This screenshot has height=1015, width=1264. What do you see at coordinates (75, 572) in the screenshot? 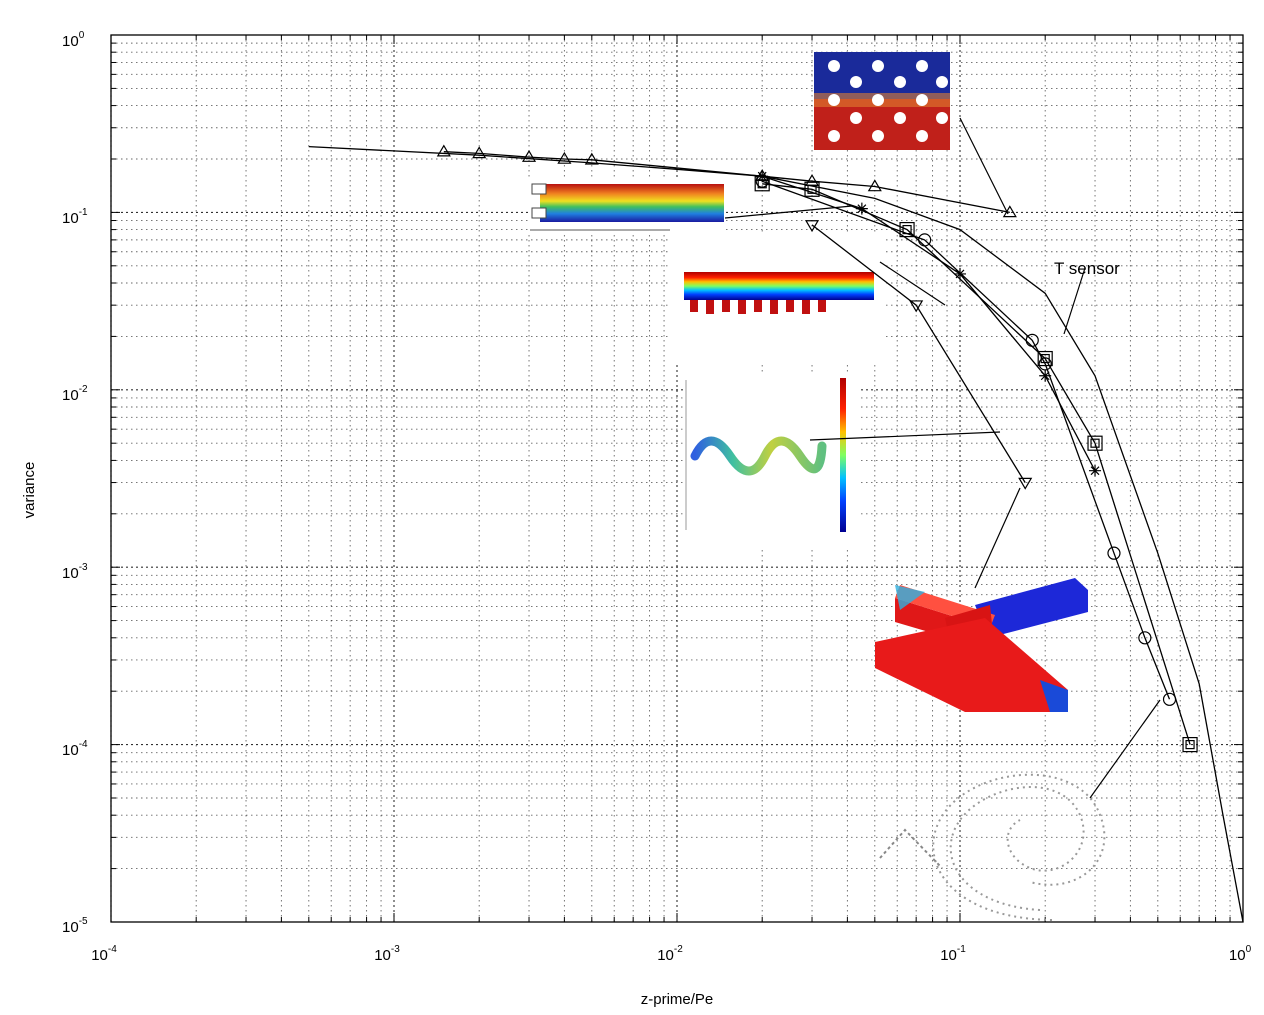
I see `y-tick-label: 10⁻³` at bounding box center [75, 572].